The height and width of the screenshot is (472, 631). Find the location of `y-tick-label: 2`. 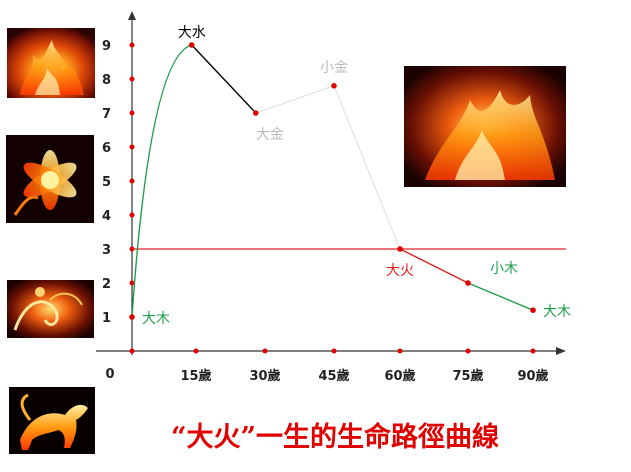

y-tick-label: 2 is located at coordinates (106, 284).